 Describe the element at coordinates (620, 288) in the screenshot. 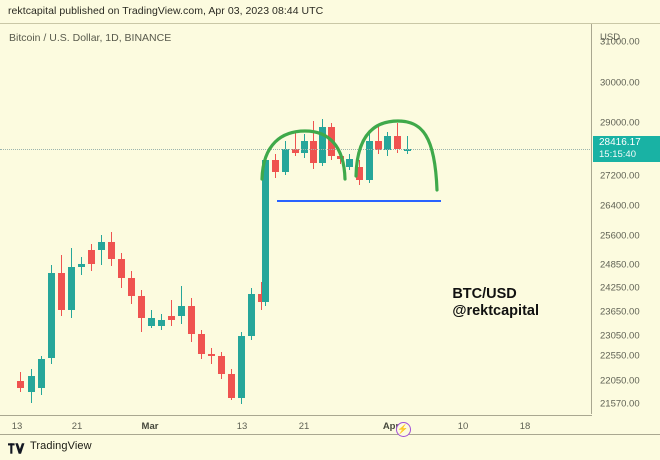

I see `price-axis-tick: 24250.00` at that location.